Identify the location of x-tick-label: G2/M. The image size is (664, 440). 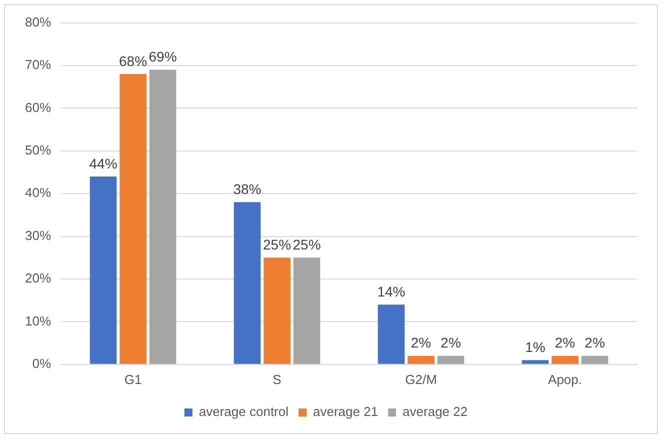
(421, 379).